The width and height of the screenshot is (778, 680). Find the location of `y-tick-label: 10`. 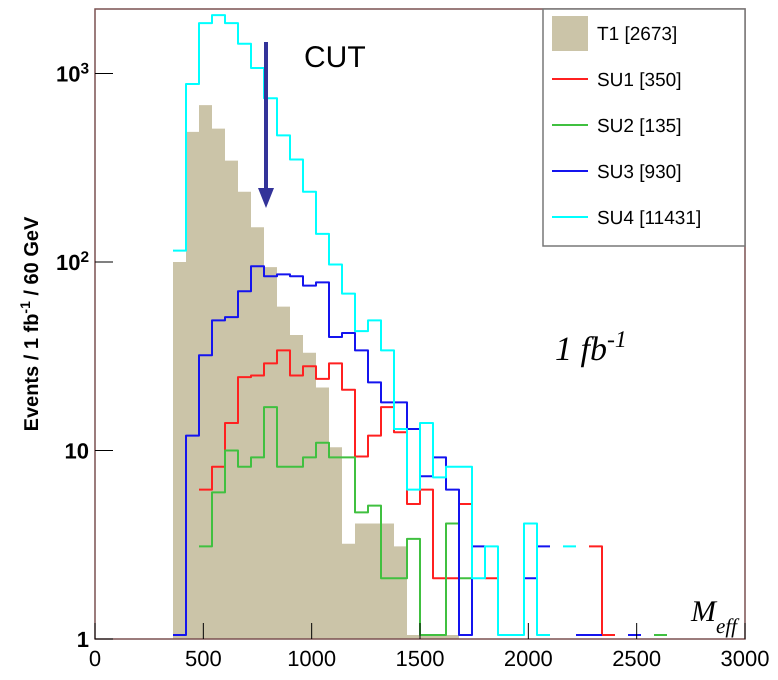

y-tick-label: 10 is located at coordinates (76, 451).